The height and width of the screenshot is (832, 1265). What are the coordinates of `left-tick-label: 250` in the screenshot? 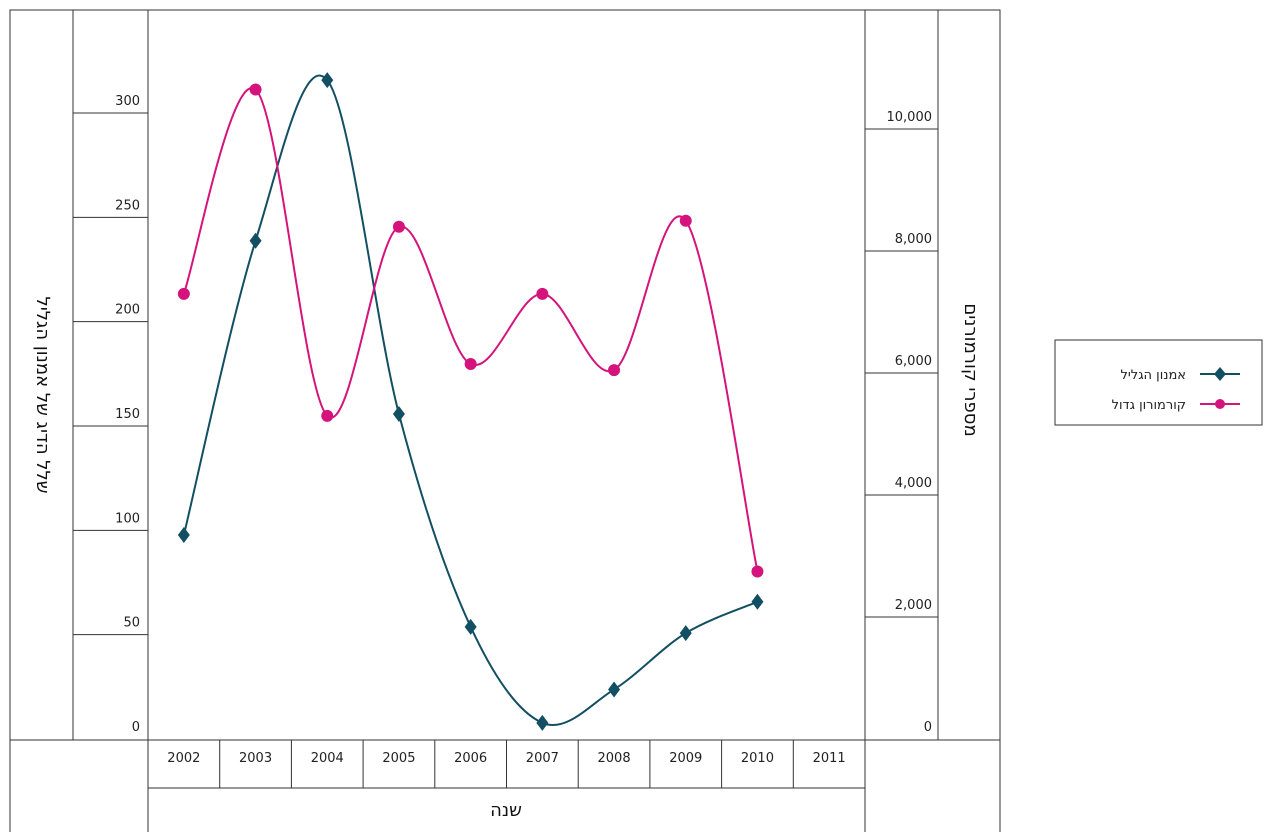 It's located at (127, 205).